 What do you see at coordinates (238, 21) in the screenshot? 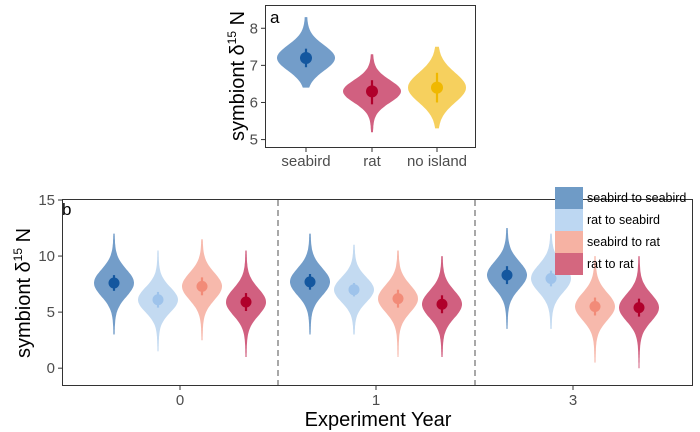
I see `panel-a-y-axis-title-suffix: N` at bounding box center [238, 21].